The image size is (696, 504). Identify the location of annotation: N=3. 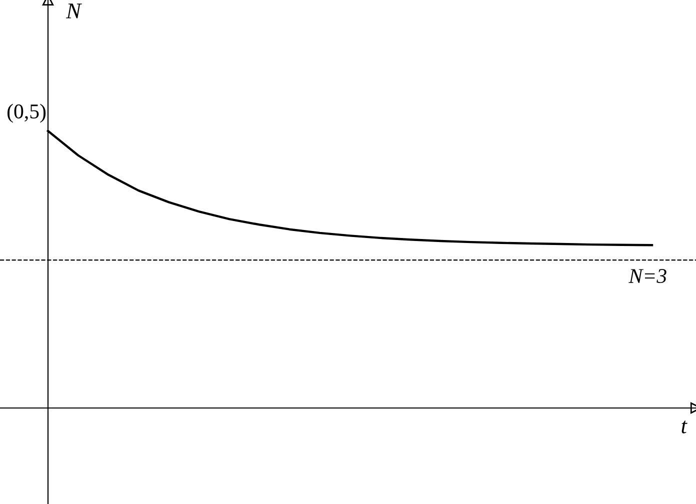
(647, 276).